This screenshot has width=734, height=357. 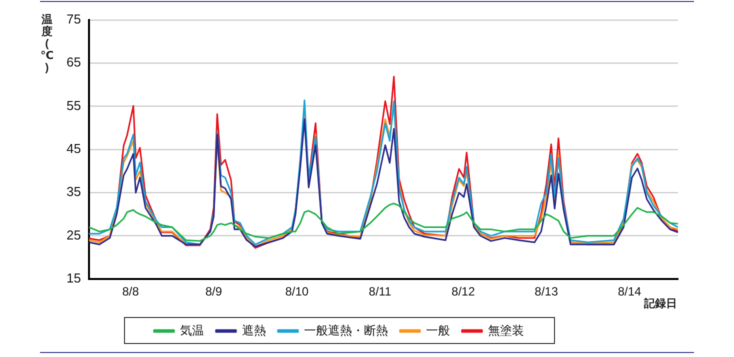 I want to click on legend-label: 無塗装, so click(x=506, y=330).